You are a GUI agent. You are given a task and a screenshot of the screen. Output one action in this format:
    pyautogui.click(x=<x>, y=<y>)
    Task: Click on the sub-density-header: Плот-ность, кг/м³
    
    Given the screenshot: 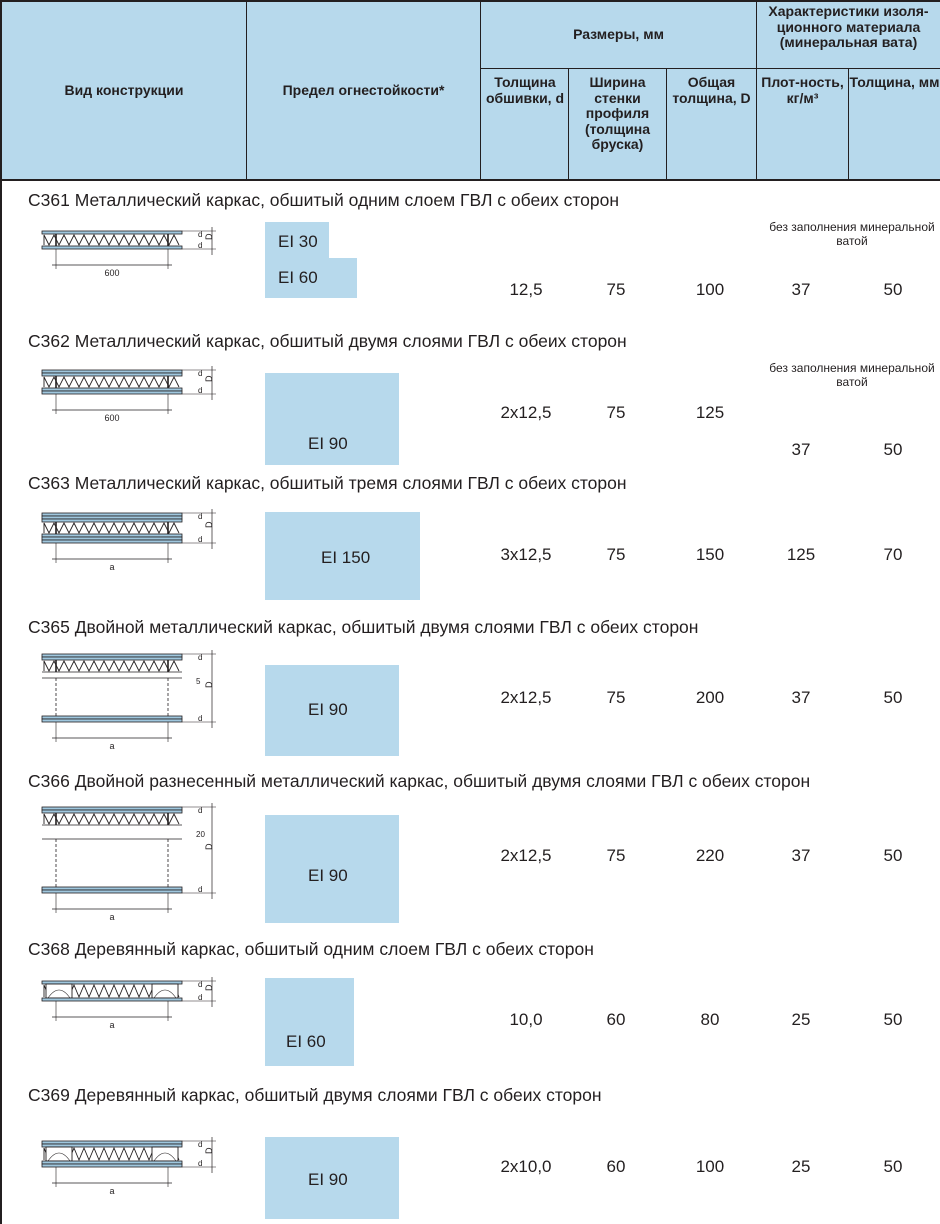 What is the action you would take?
    pyautogui.click(x=802, y=90)
    